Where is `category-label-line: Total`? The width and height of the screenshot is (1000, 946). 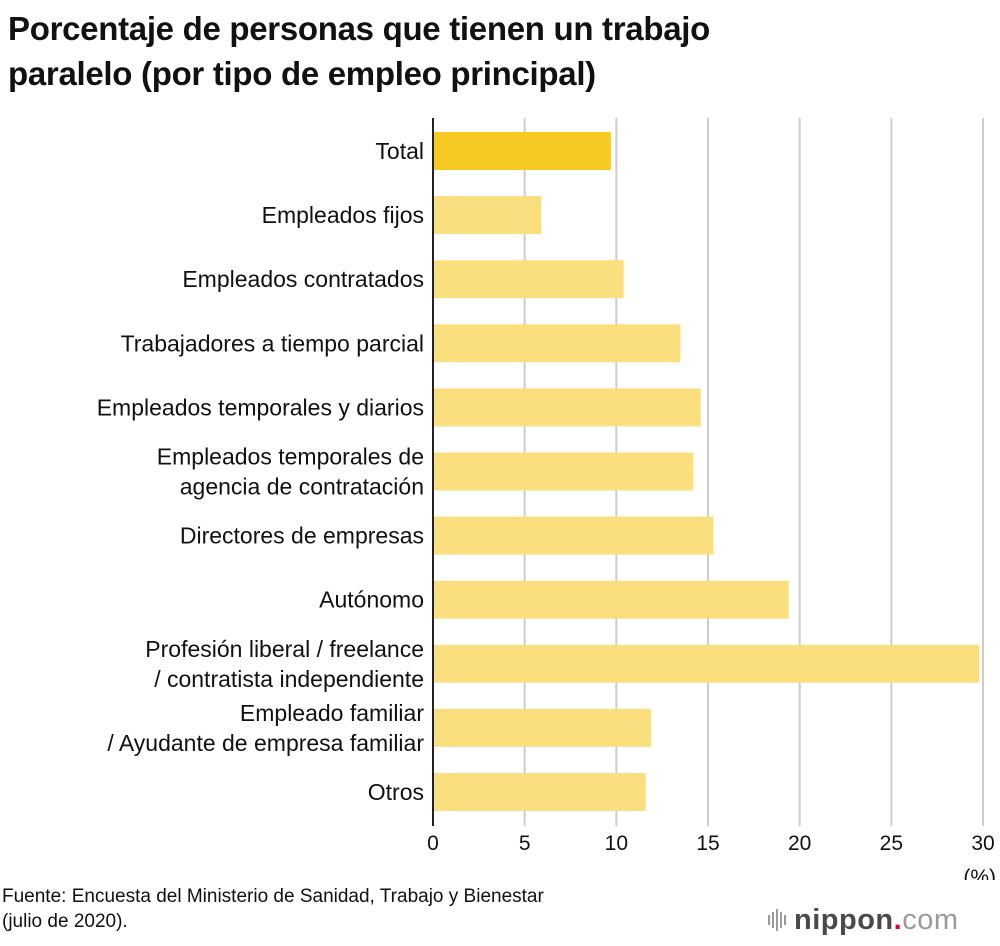 category-label-line: Total is located at coordinates (399, 151).